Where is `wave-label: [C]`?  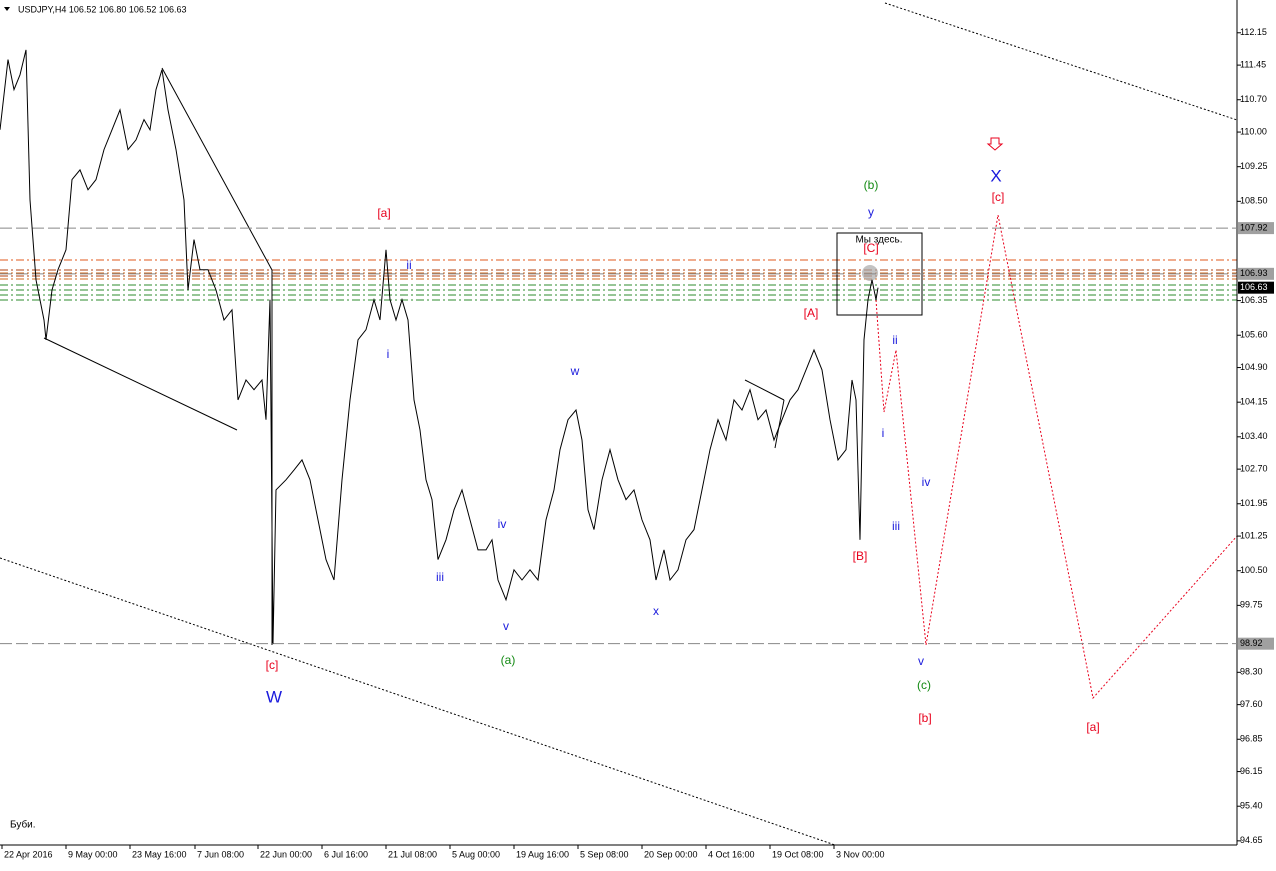
wave-label: [C] is located at coordinates (870, 248).